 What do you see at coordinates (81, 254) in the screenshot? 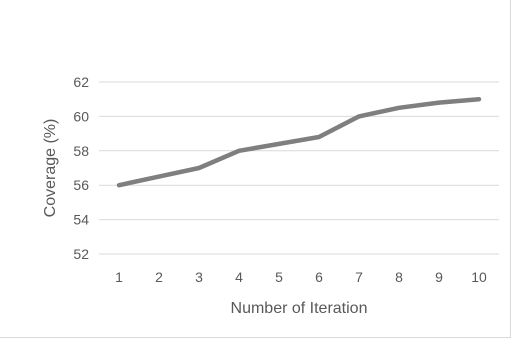
I see `y-tick-label: 52` at bounding box center [81, 254].